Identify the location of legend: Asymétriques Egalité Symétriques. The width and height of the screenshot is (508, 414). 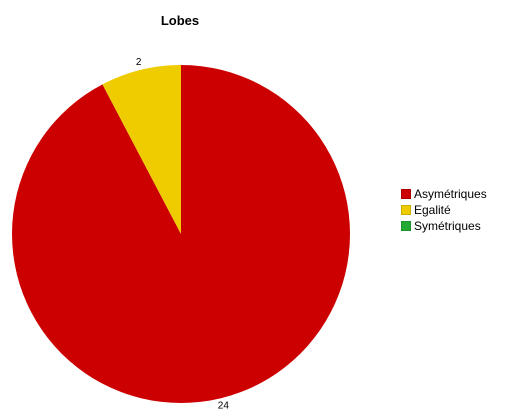
(444, 210).